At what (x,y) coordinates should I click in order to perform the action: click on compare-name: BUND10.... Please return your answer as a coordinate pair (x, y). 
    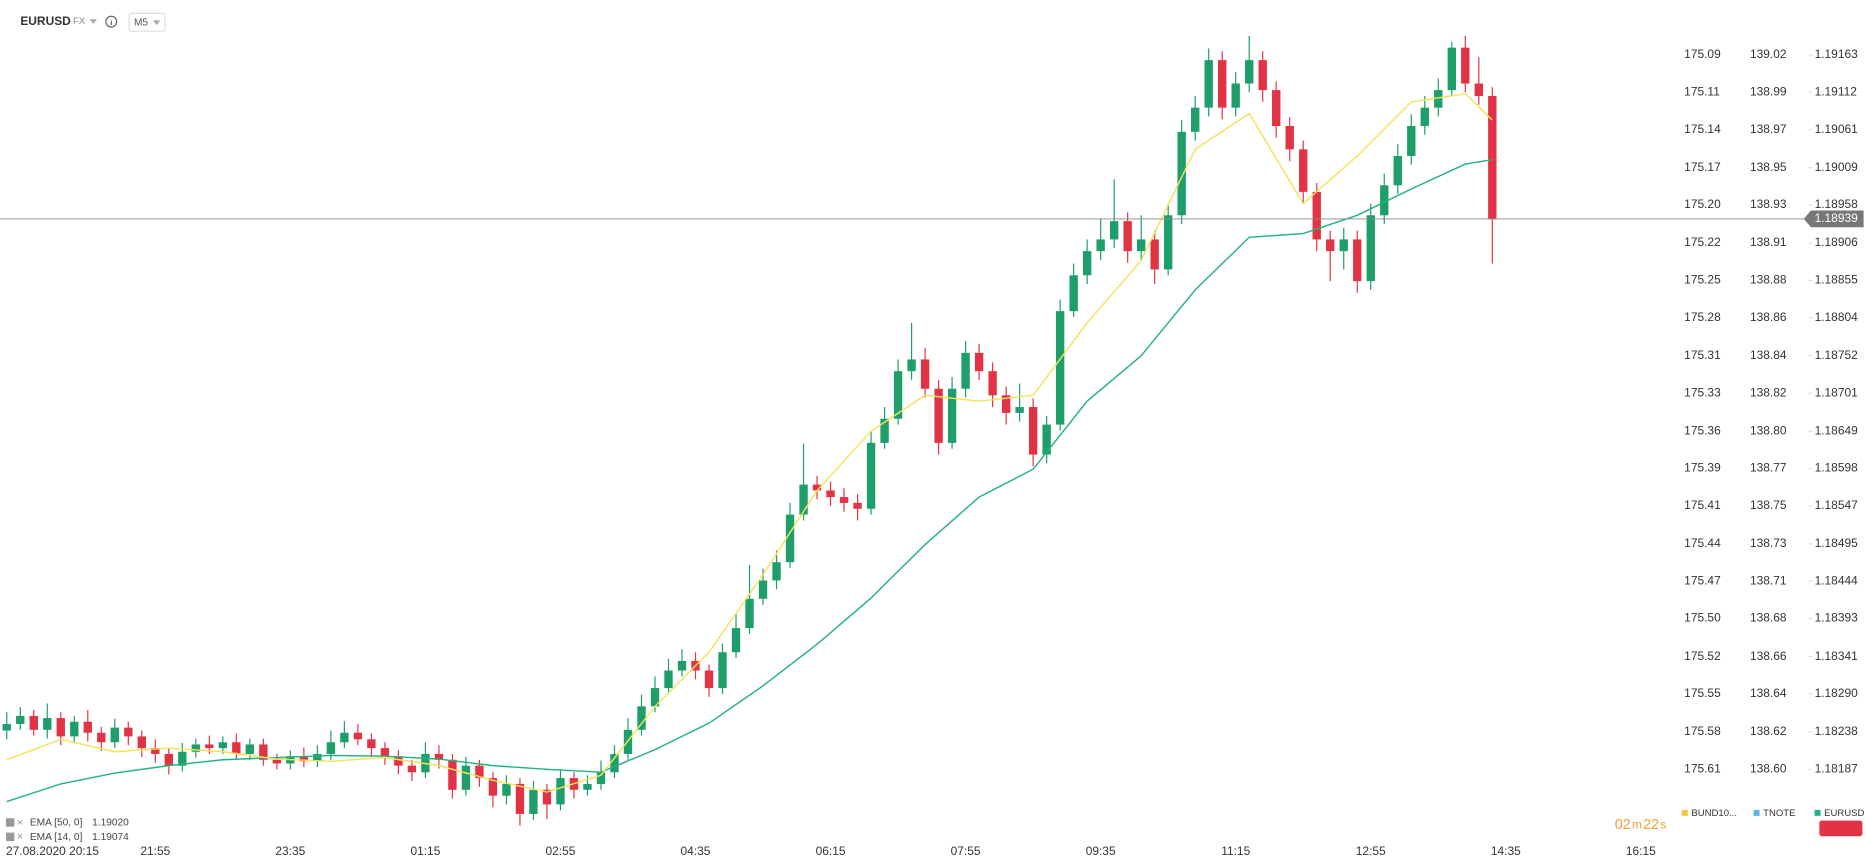
    Looking at the image, I should click on (1714, 813).